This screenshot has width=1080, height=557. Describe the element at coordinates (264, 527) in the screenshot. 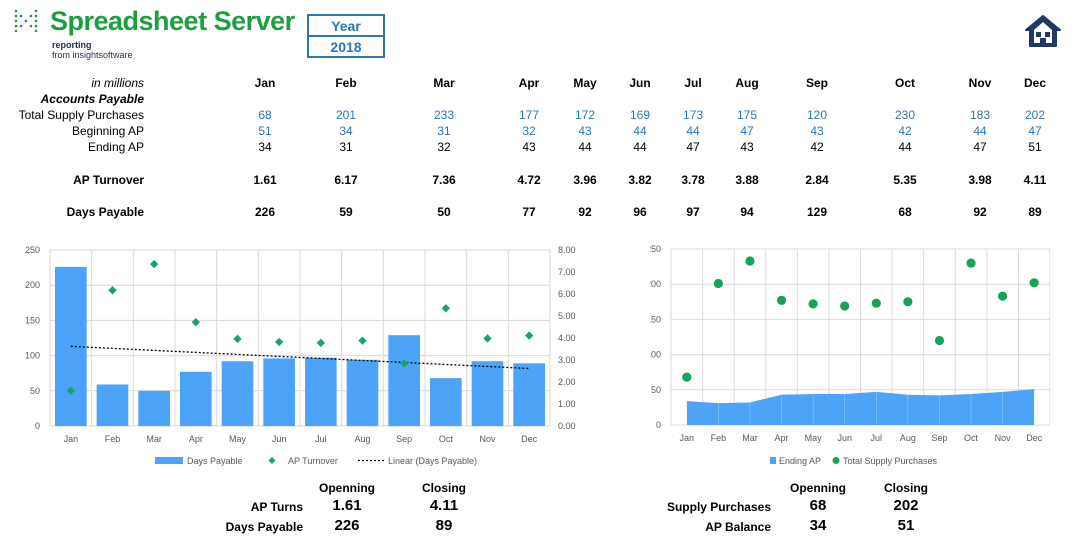

I see `summary-left-label-days-payable: Days Payable` at that location.